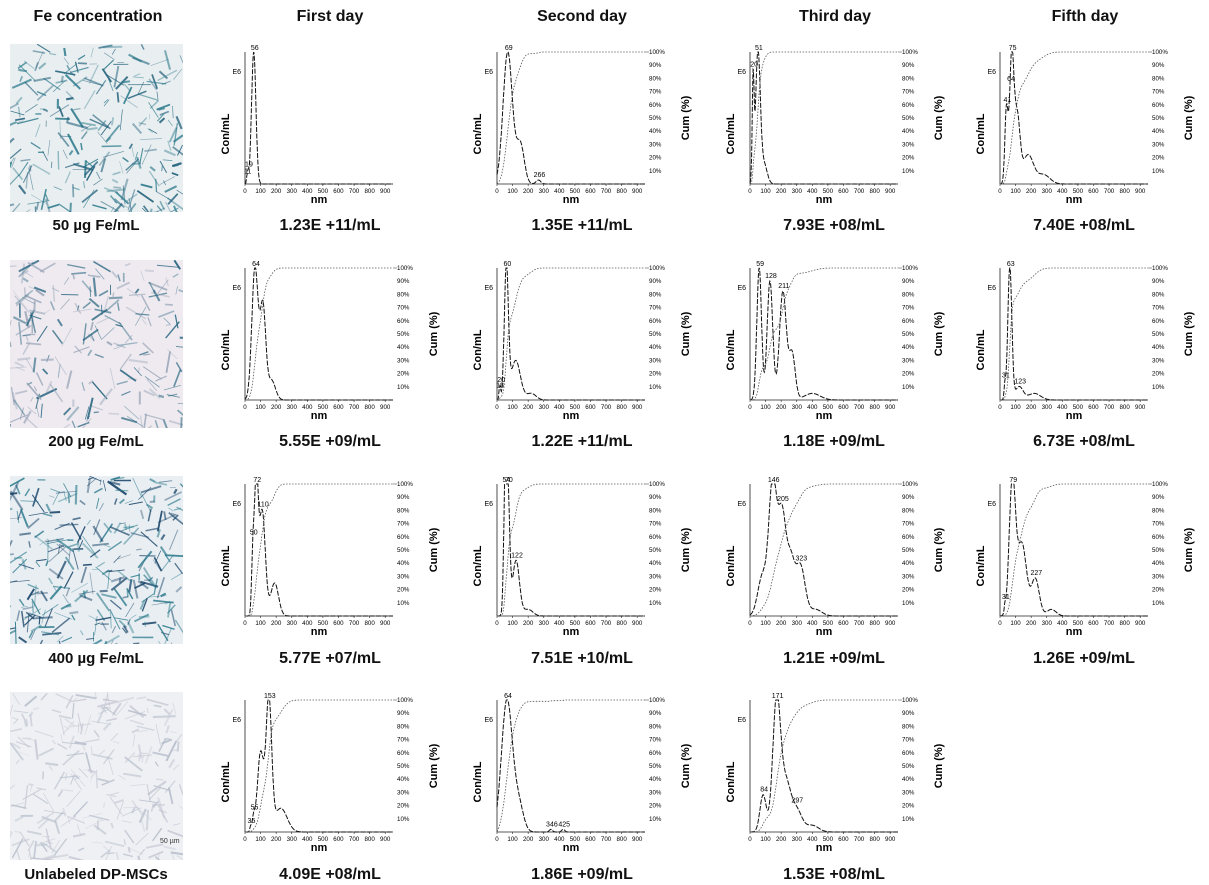 Image resolution: width=1209 pixels, height=885 pixels. I want to click on peak-label: 69, so click(509, 48).